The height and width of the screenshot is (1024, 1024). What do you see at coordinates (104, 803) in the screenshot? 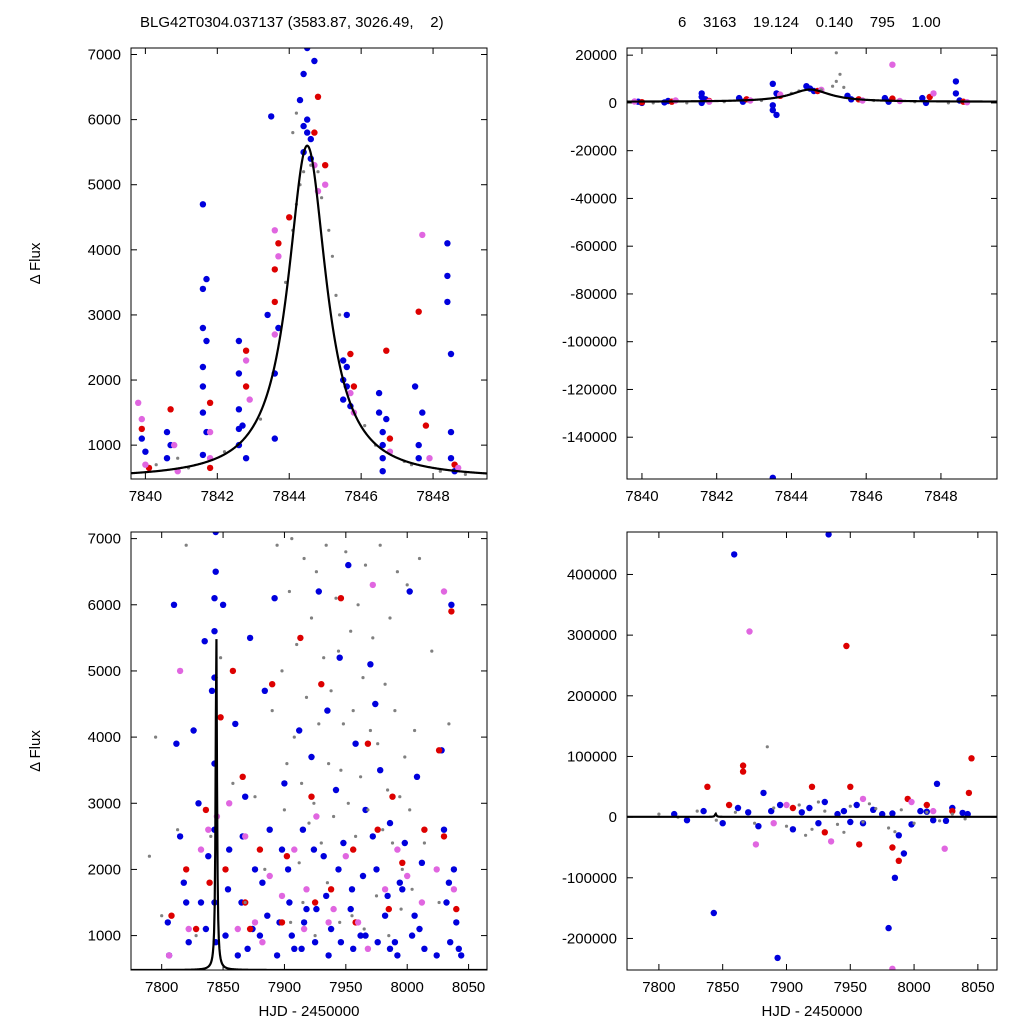
I see `y-tick-label: 3000` at bounding box center [104, 803].